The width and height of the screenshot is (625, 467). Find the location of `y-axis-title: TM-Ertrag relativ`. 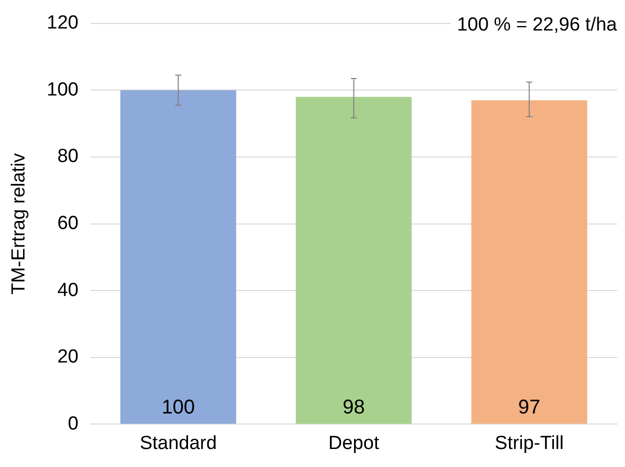

y-axis-title: TM-Ertrag relativ is located at coordinates (19, 223).